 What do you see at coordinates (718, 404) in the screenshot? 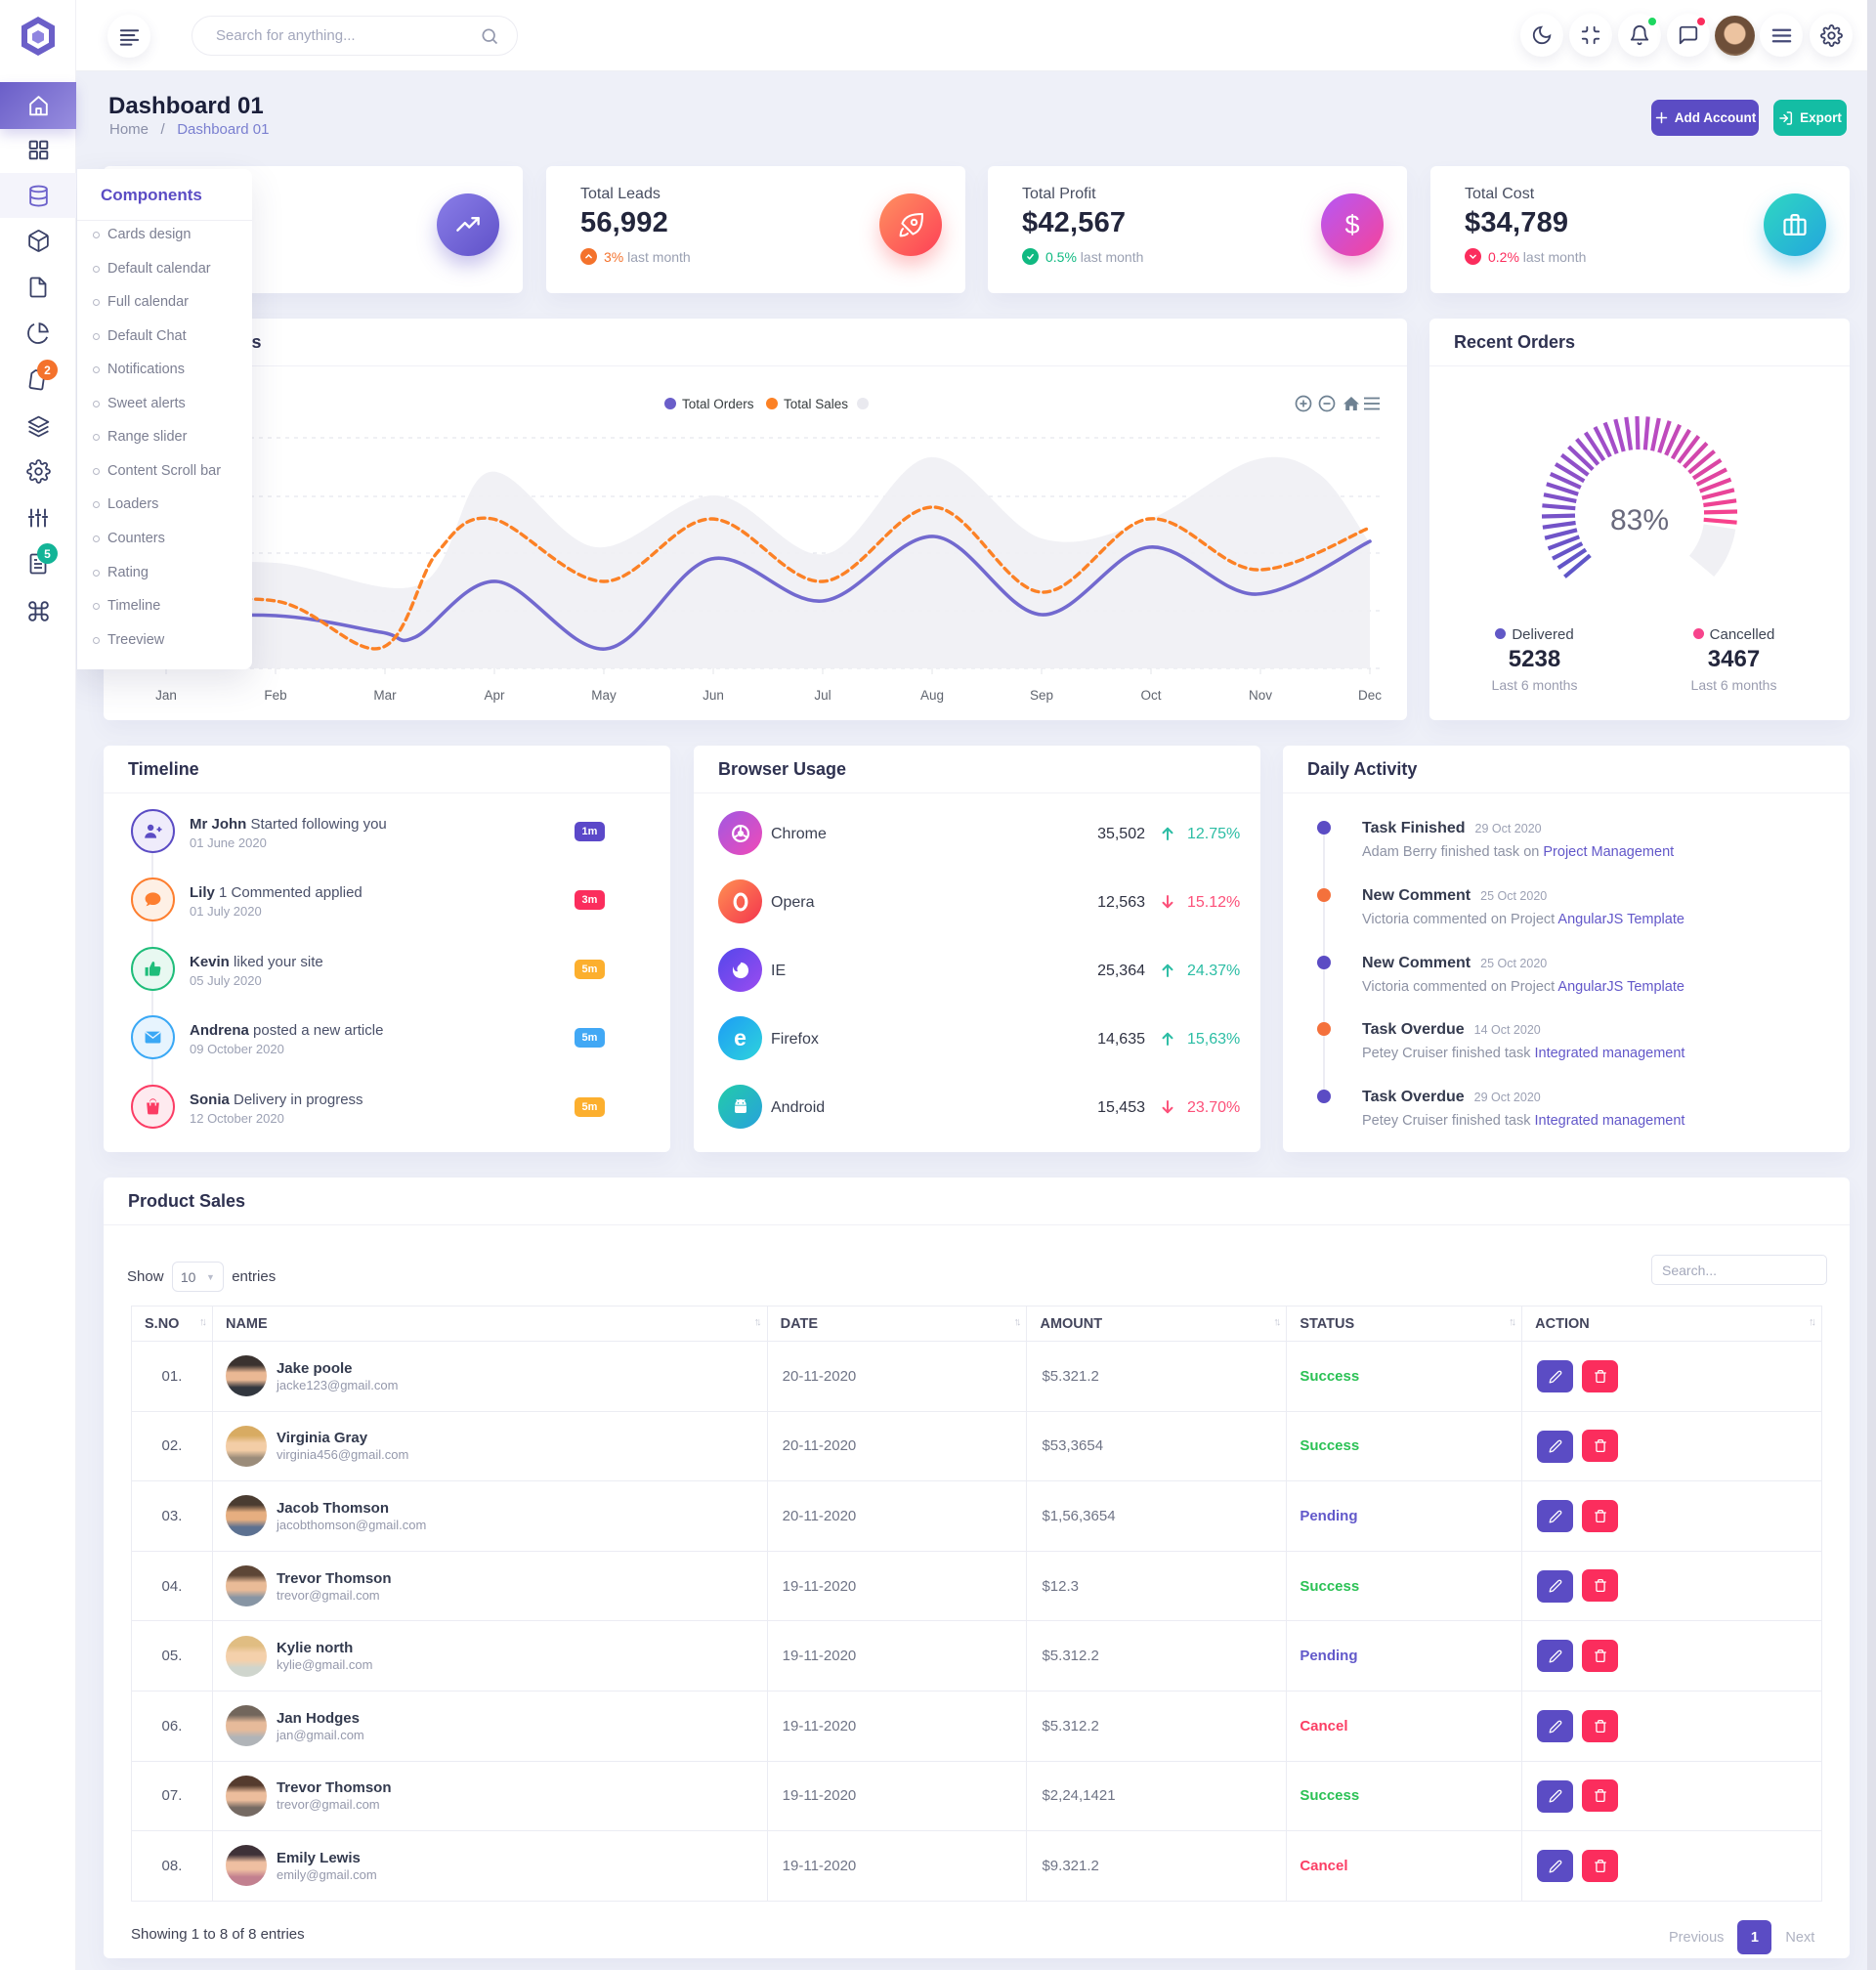
I see `svg-text: Total Orders` at bounding box center [718, 404].